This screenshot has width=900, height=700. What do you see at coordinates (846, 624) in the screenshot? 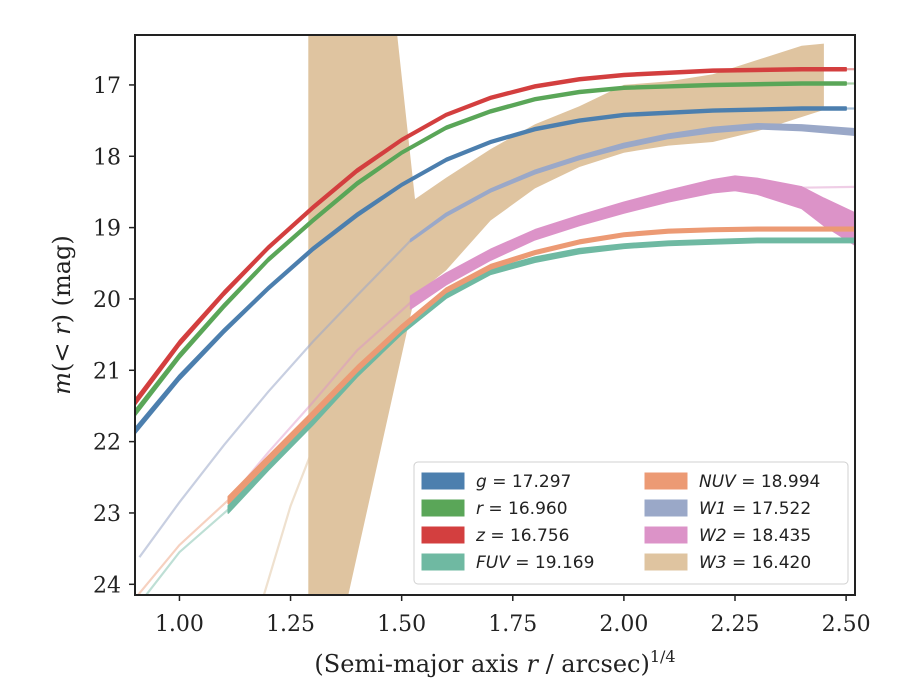
I see `x-tick-label: 2.50` at bounding box center [846, 624].